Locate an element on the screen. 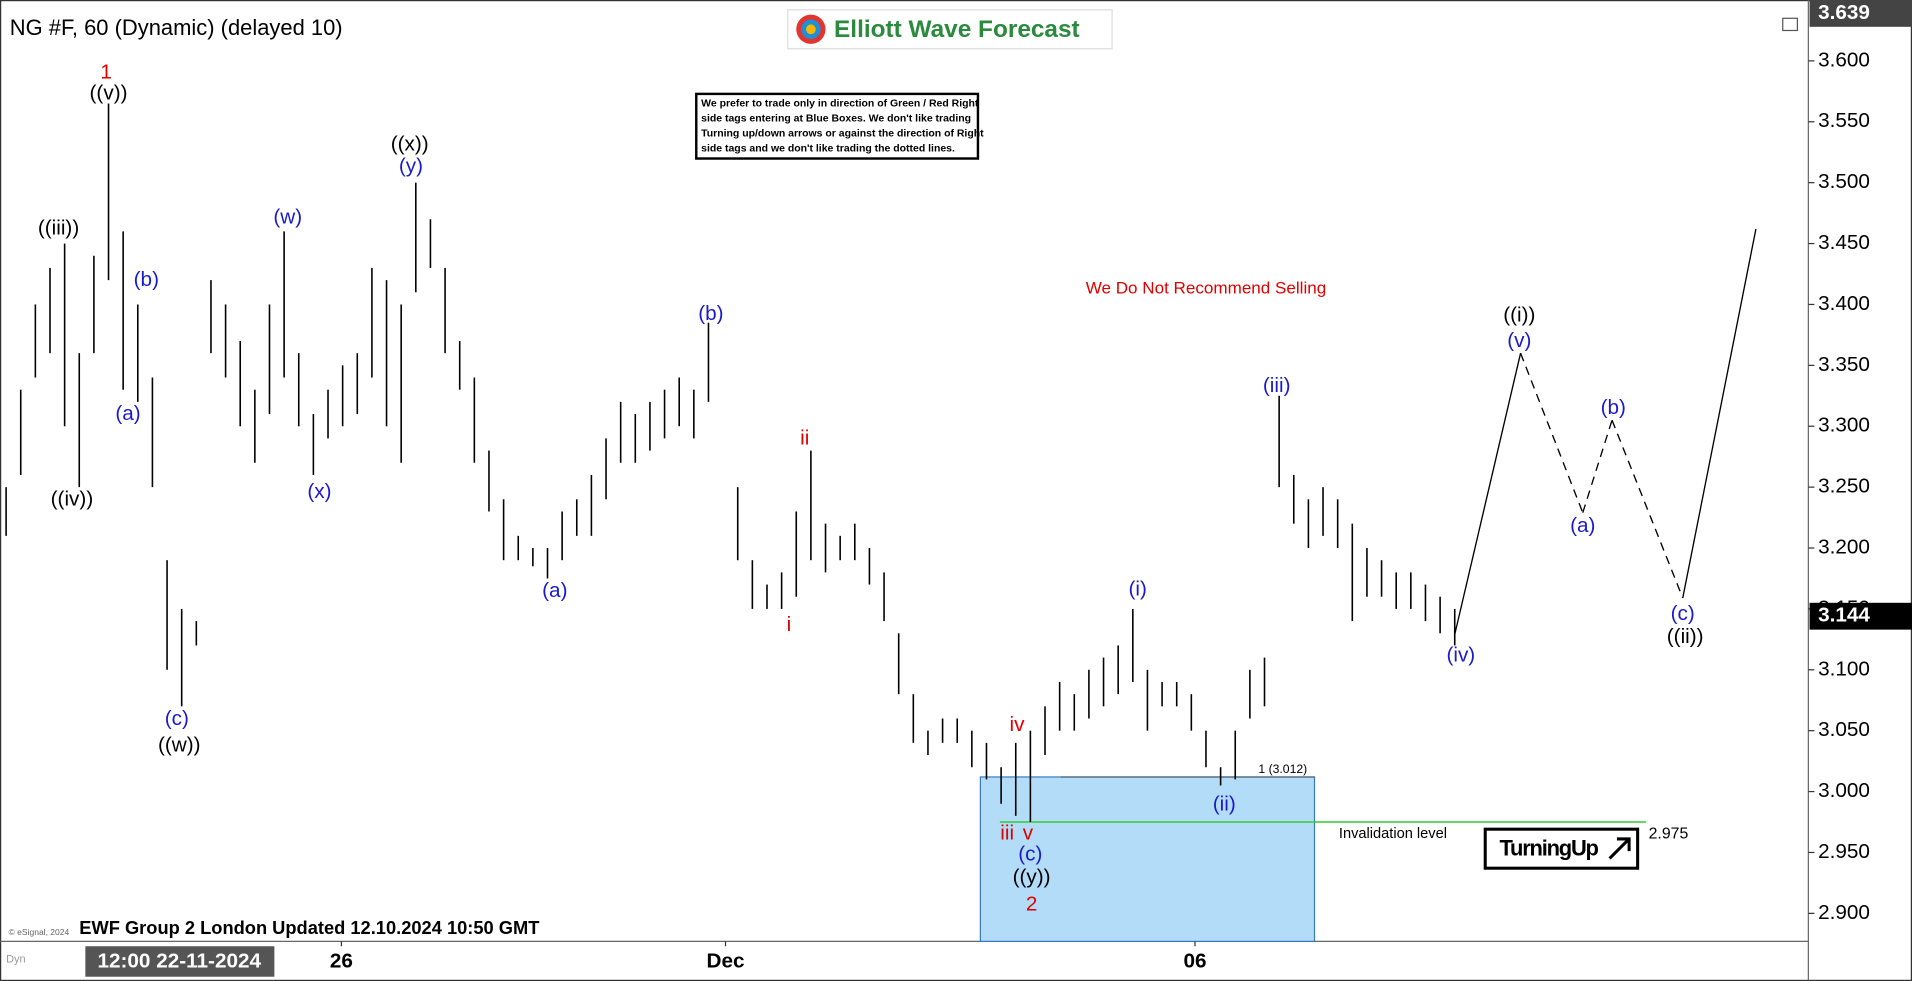 This screenshot has height=981, width=1912. y-tick-label: 2.950 is located at coordinates (1844, 851).